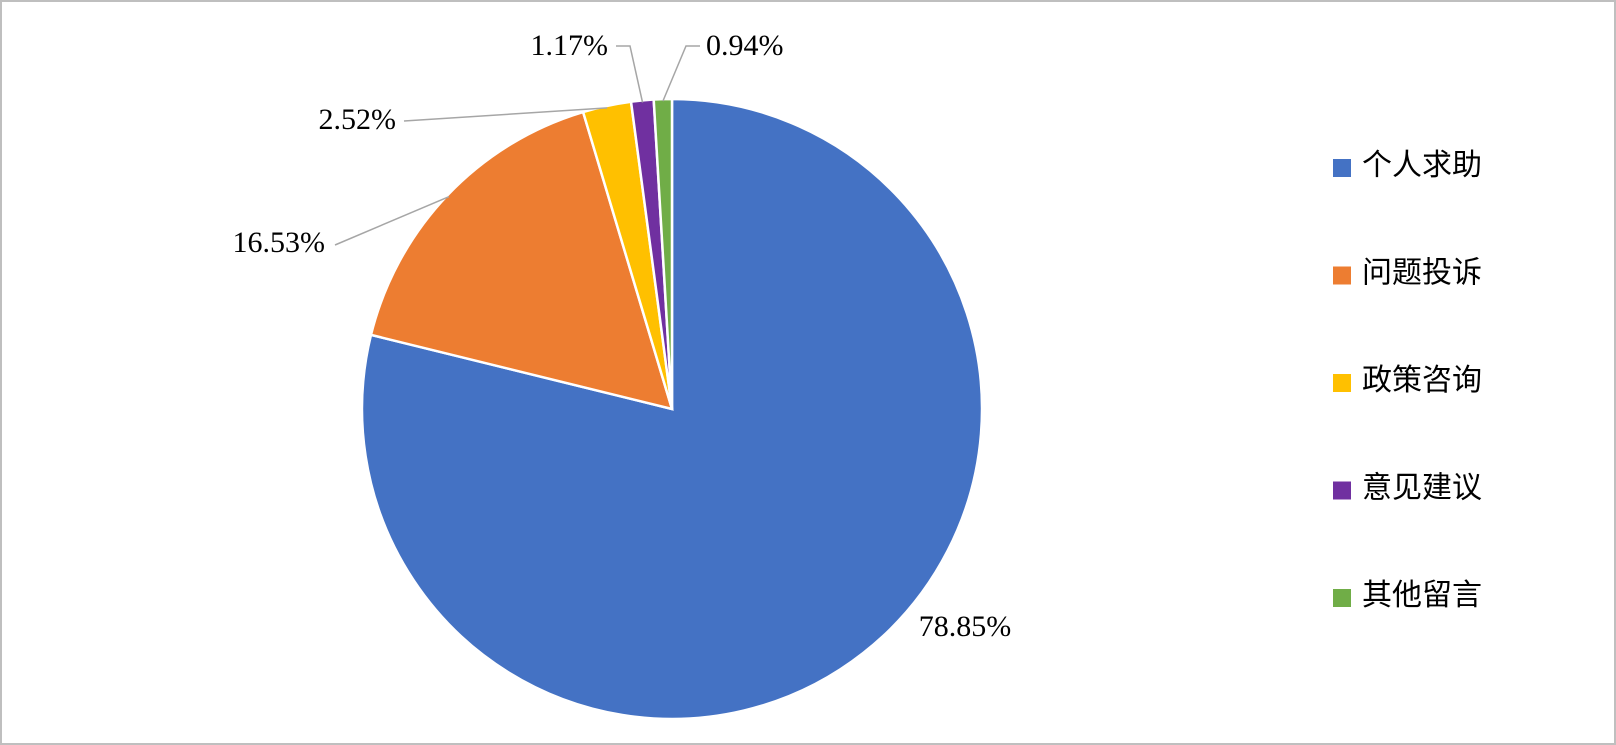 The image size is (1616, 745). What do you see at coordinates (358, 119) in the screenshot?
I see `data-label: 2.52%` at bounding box center [358, 119].